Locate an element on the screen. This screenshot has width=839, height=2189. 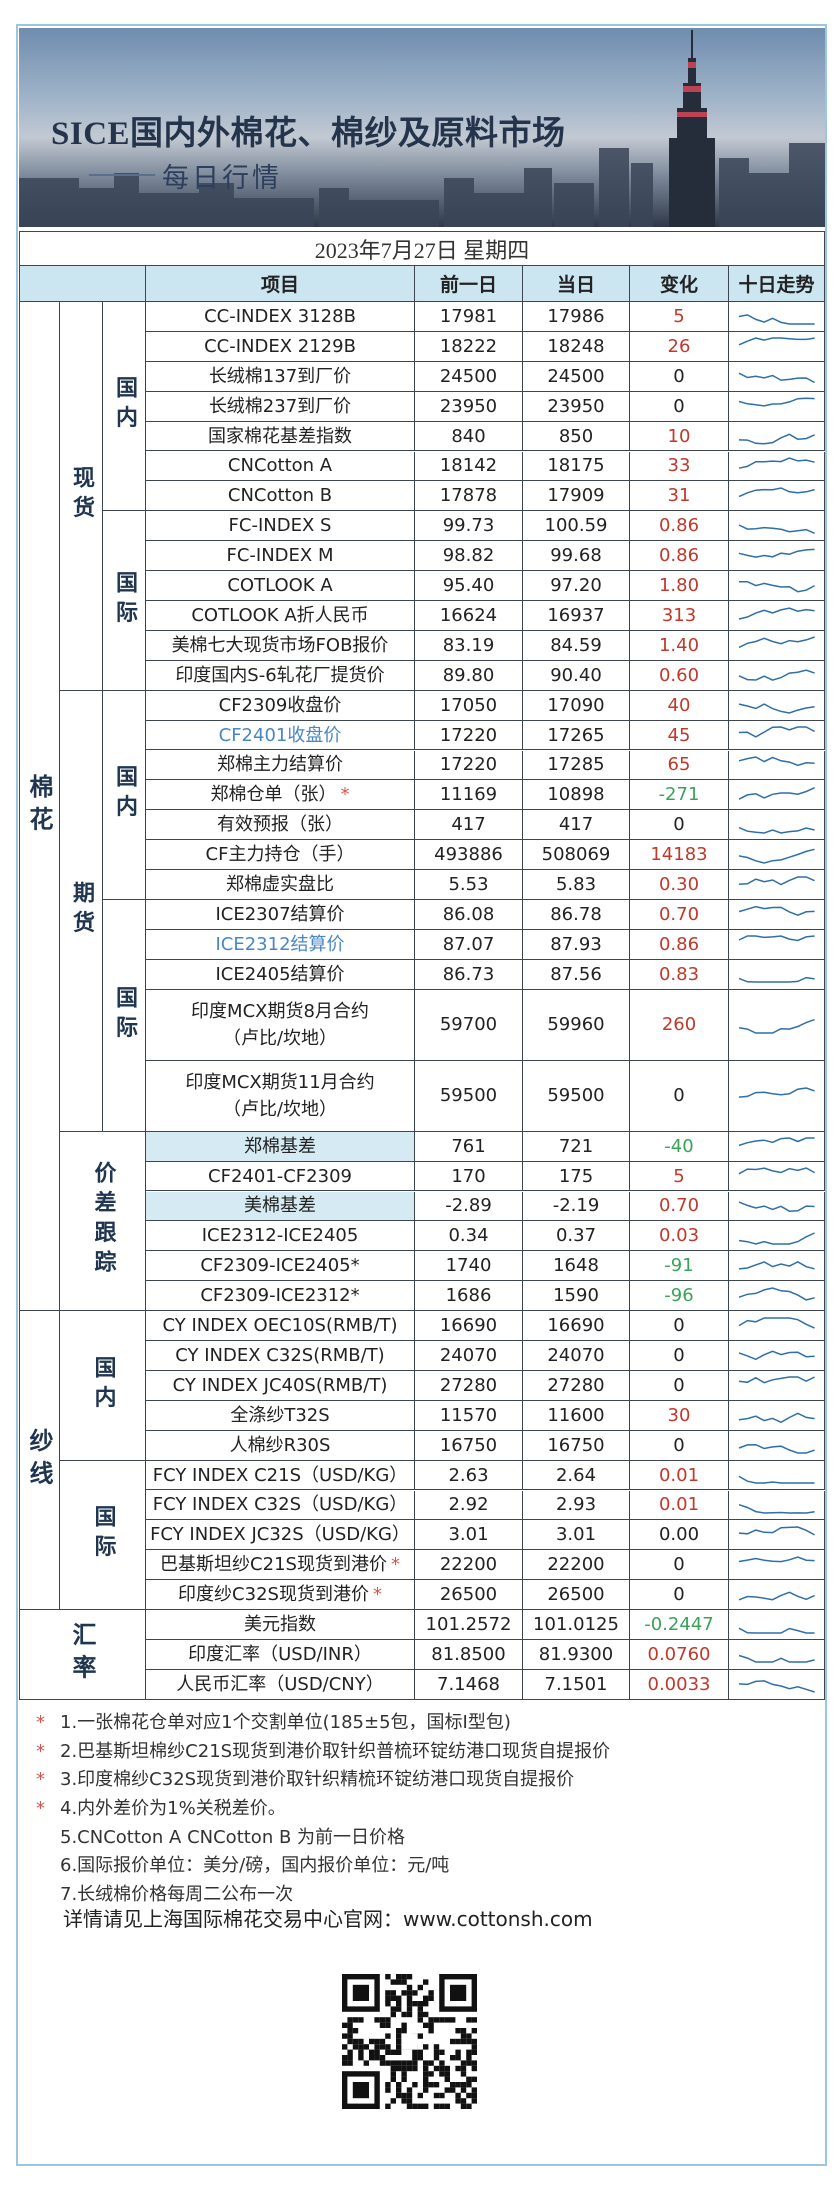
prev-value: 87.07 is located at coordinates (468, 944).